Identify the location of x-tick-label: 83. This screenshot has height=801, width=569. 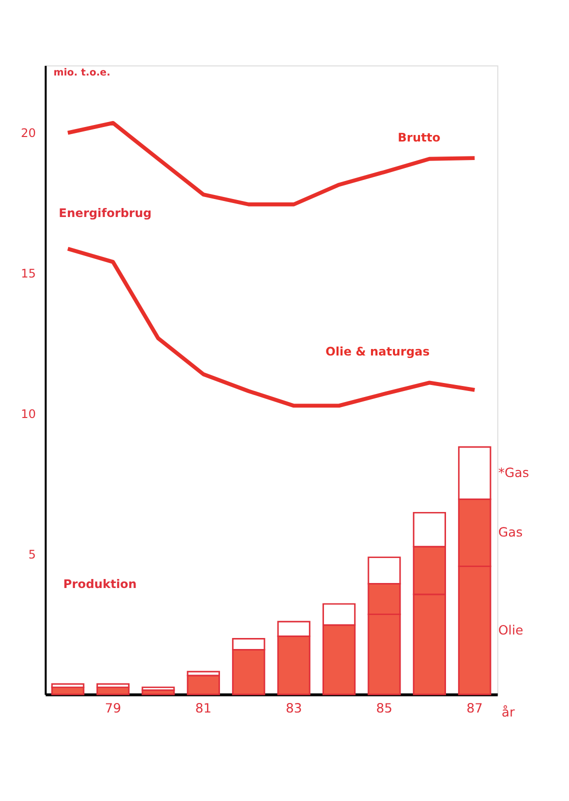
(294, 709).